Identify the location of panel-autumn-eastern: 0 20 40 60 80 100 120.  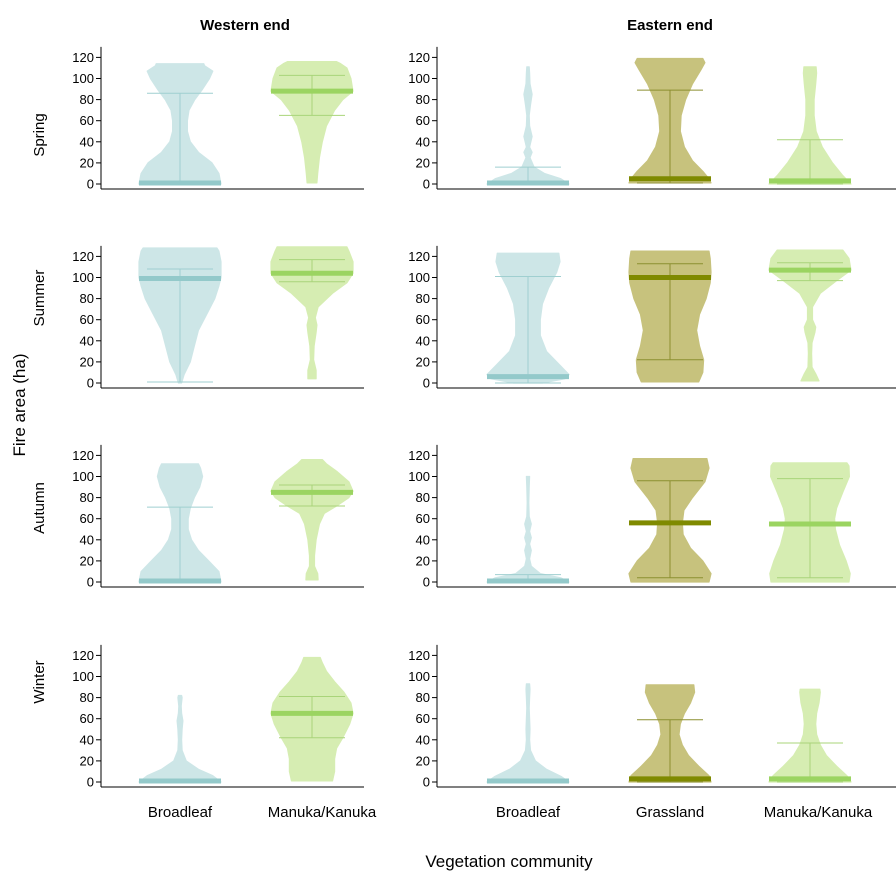
(652, 517).